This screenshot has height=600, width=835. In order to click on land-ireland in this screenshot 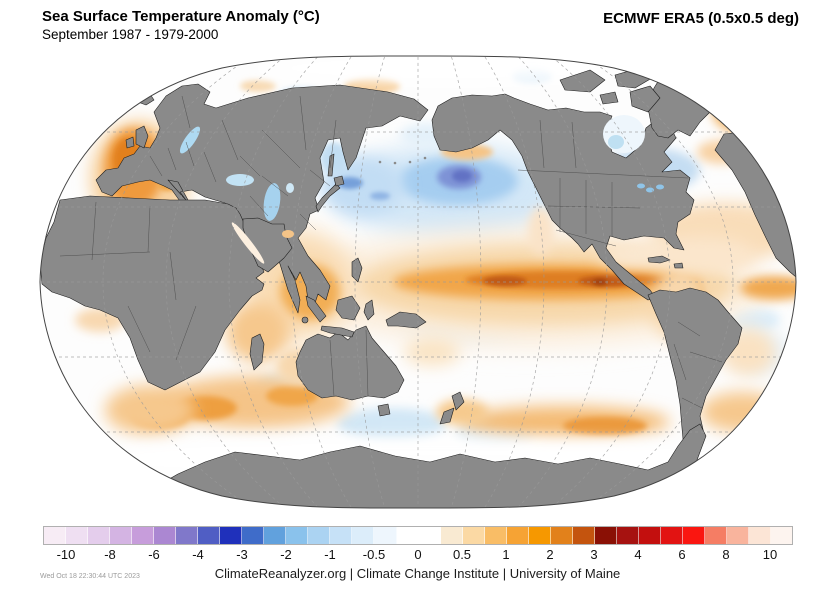, I will do `click(130, 142)`.